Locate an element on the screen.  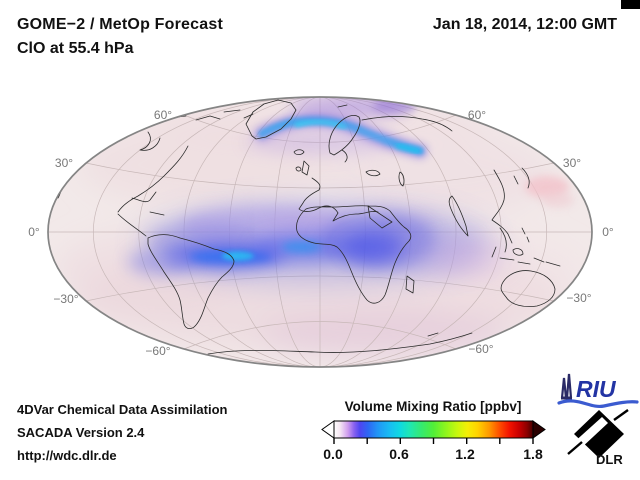
page-title: GOME−2 / MetOp Forecast is located at coordinates (120, 24).